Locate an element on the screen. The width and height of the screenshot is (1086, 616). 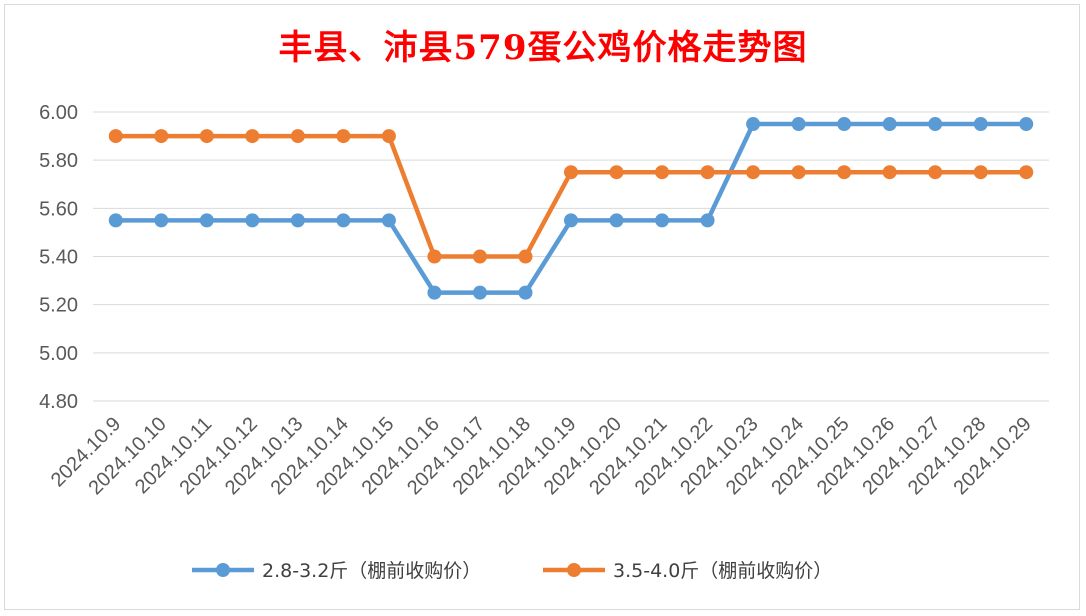
y-tick-label: 4.80 is located at coordinates (58, 402).